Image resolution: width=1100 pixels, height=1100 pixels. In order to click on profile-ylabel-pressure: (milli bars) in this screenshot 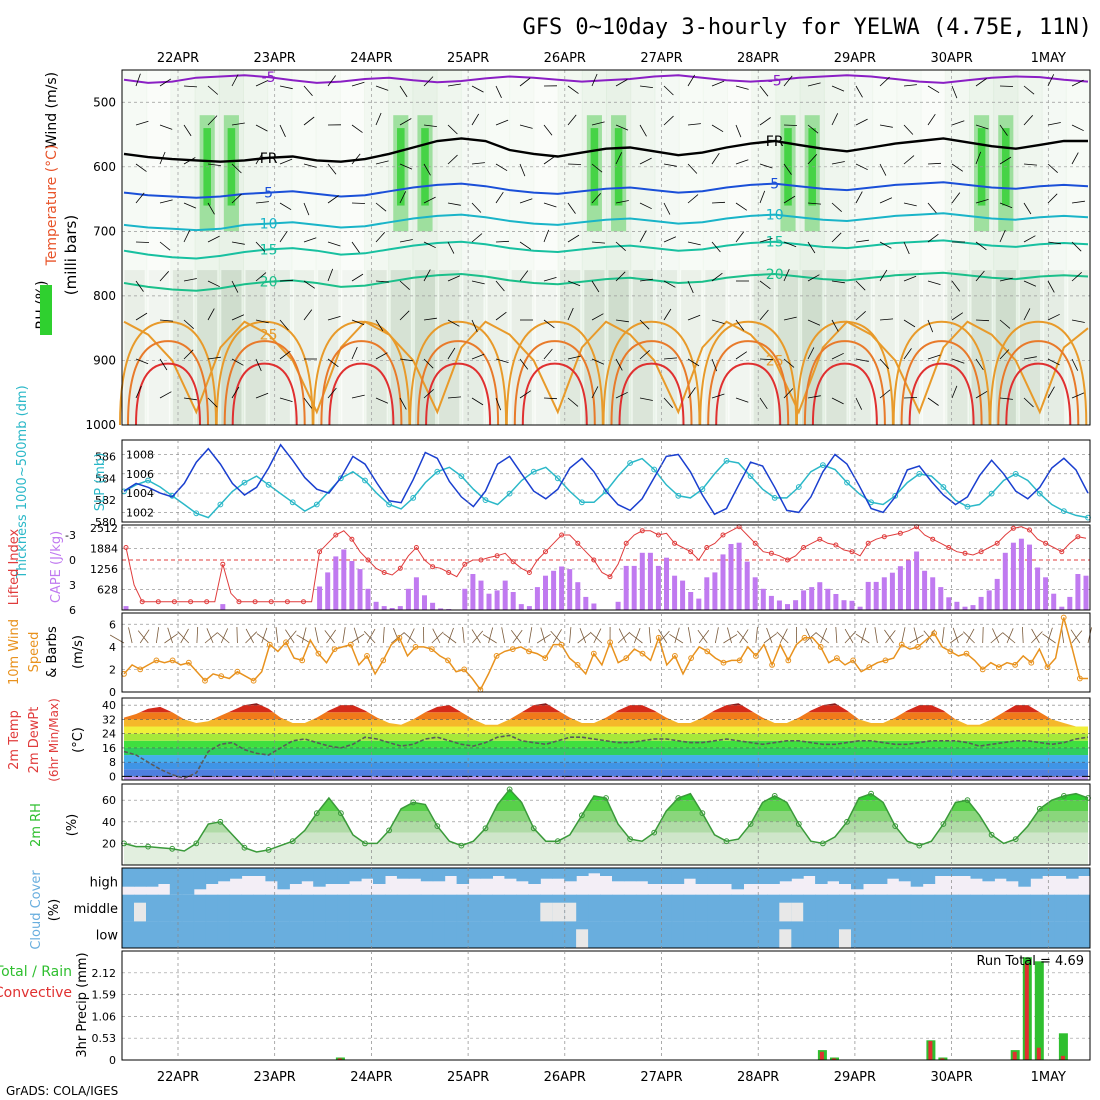, I will do `click(71, 255)`.